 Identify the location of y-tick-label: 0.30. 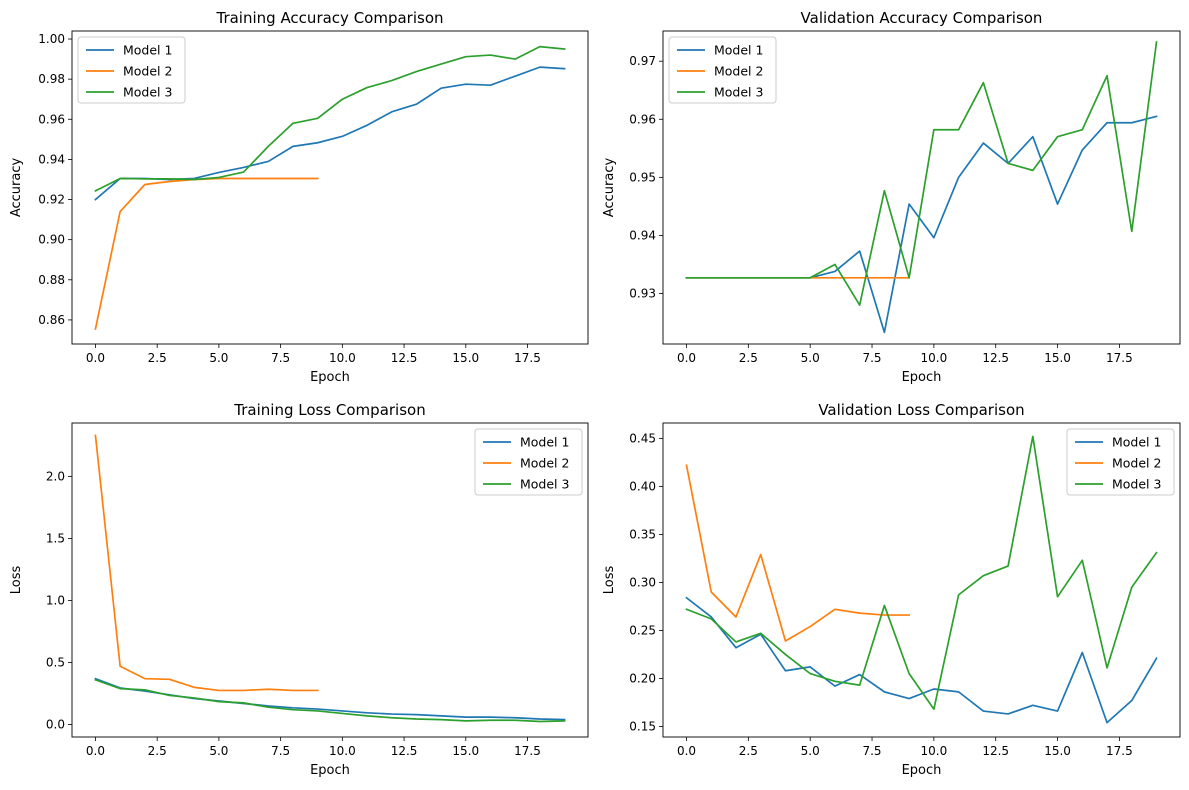
(642, 582).